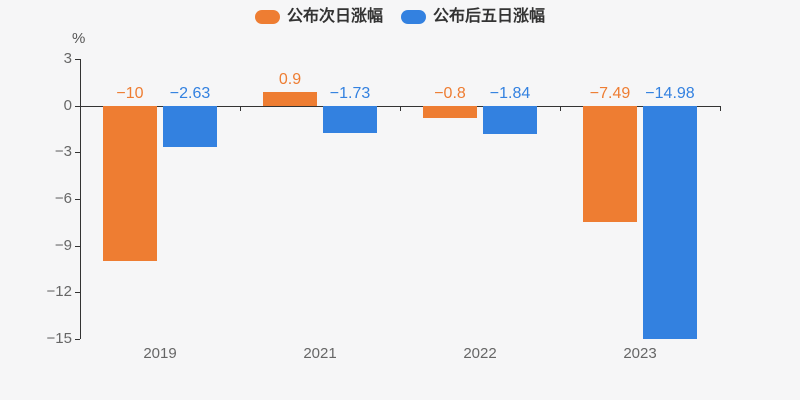 This screenshot has width=800, height=400. I want to click on x-category-label: 2021, so click(320, 353).